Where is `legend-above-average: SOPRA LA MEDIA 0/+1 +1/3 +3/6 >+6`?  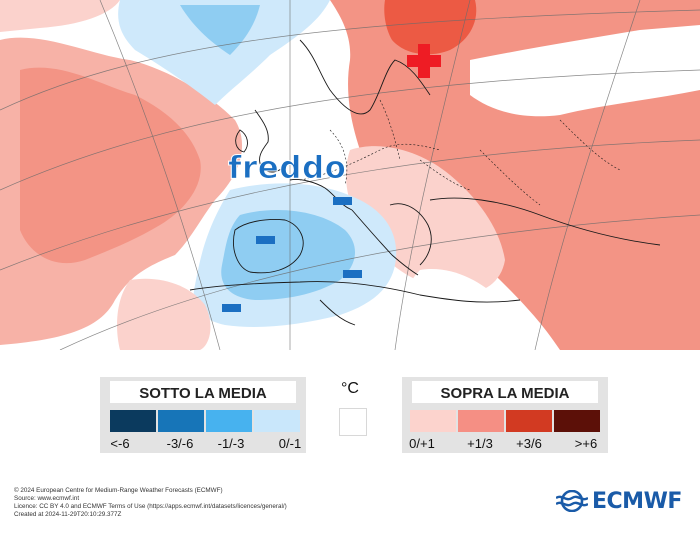
legend-above-average: SOPRA LA MEDIA 0/+1 +1/3 +3/6 >+6 is located at coordinates (505, 415).